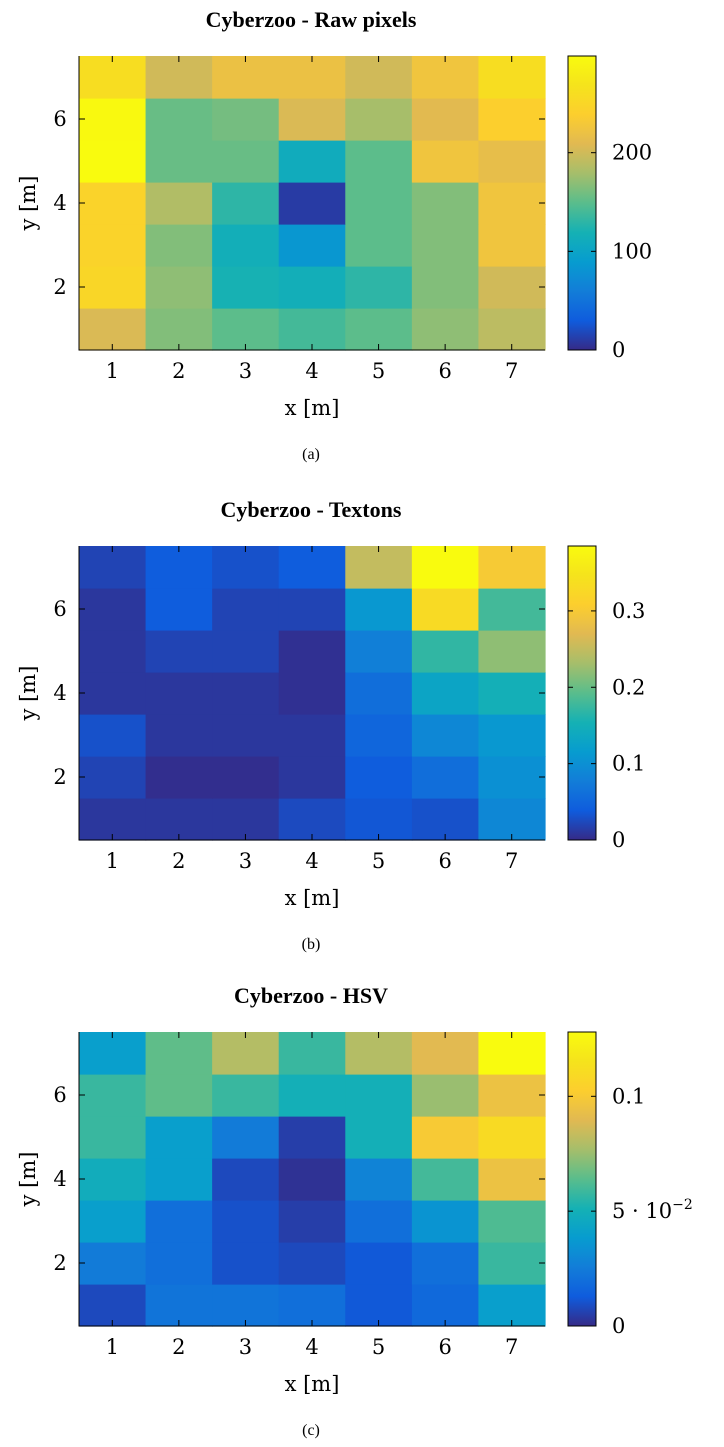  Describe the element at coordinates (178, 1347) in the screenshot. I see `x-tick-label: 2` at that location.